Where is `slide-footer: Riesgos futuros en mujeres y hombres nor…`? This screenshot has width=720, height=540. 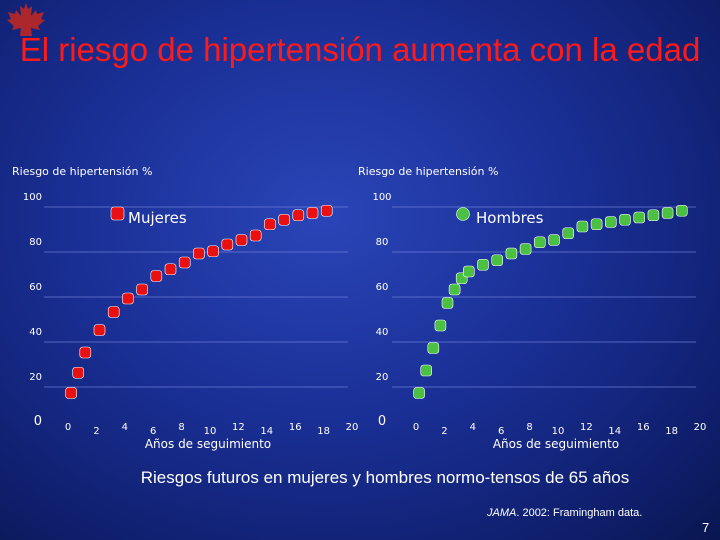 slide-footer: Riesgos futuros en mujeres y hombres nor… is located at coordinates (385, 477).